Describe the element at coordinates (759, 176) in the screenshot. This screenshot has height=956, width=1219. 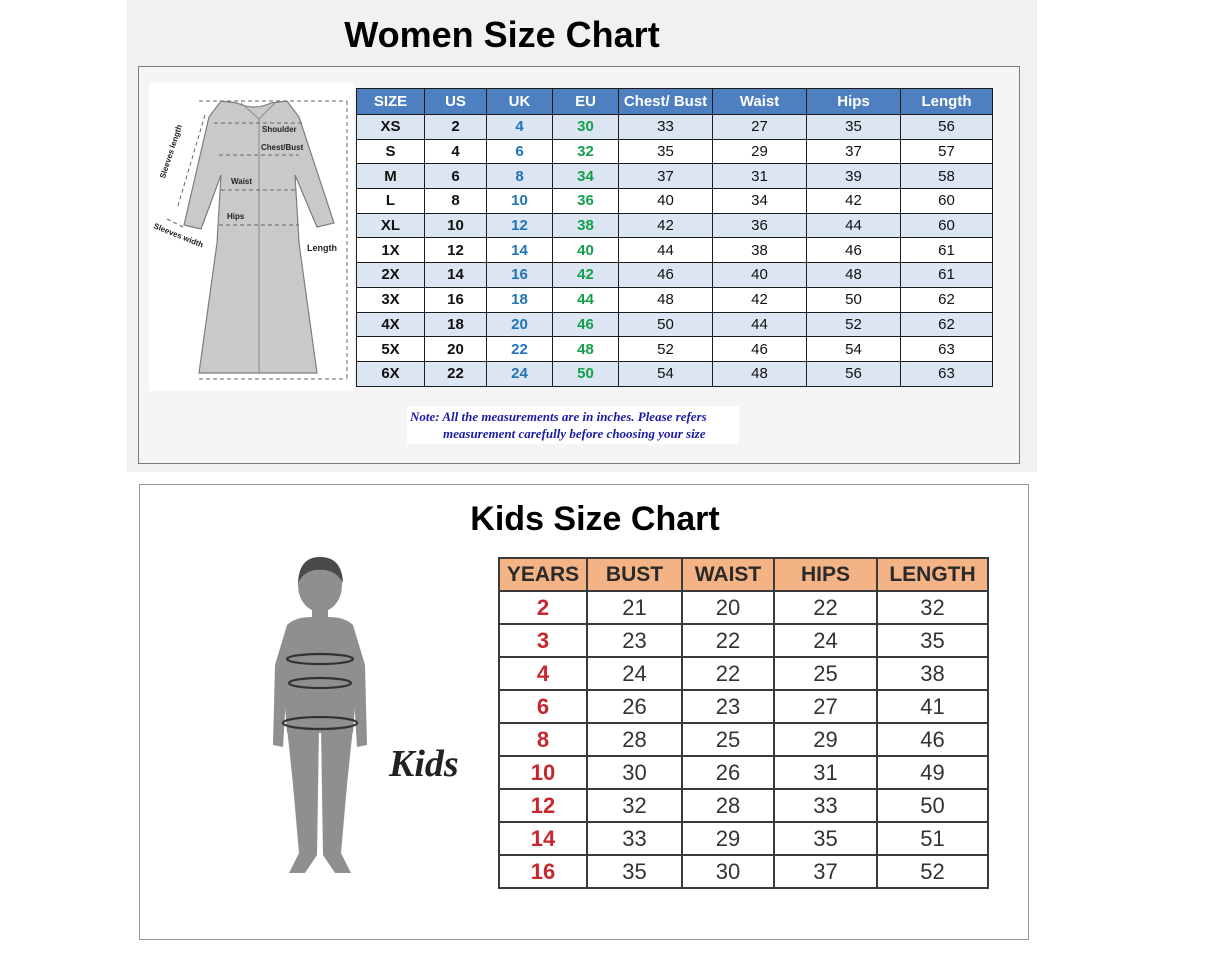
I see `cell-waist: 31` at that location.